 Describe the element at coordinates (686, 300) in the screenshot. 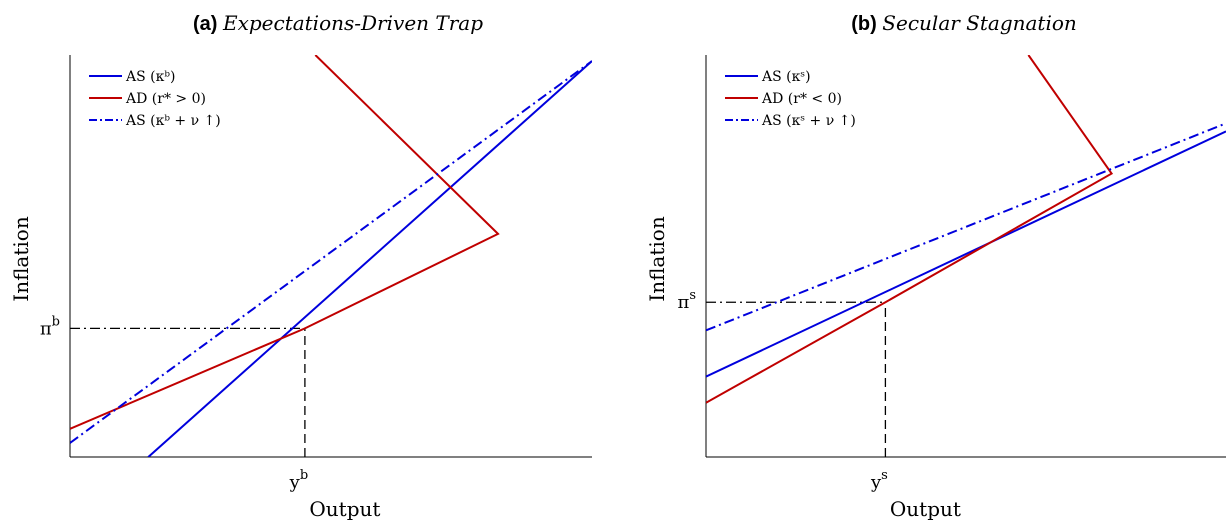

I see `y-tick-label: πs` at that location.